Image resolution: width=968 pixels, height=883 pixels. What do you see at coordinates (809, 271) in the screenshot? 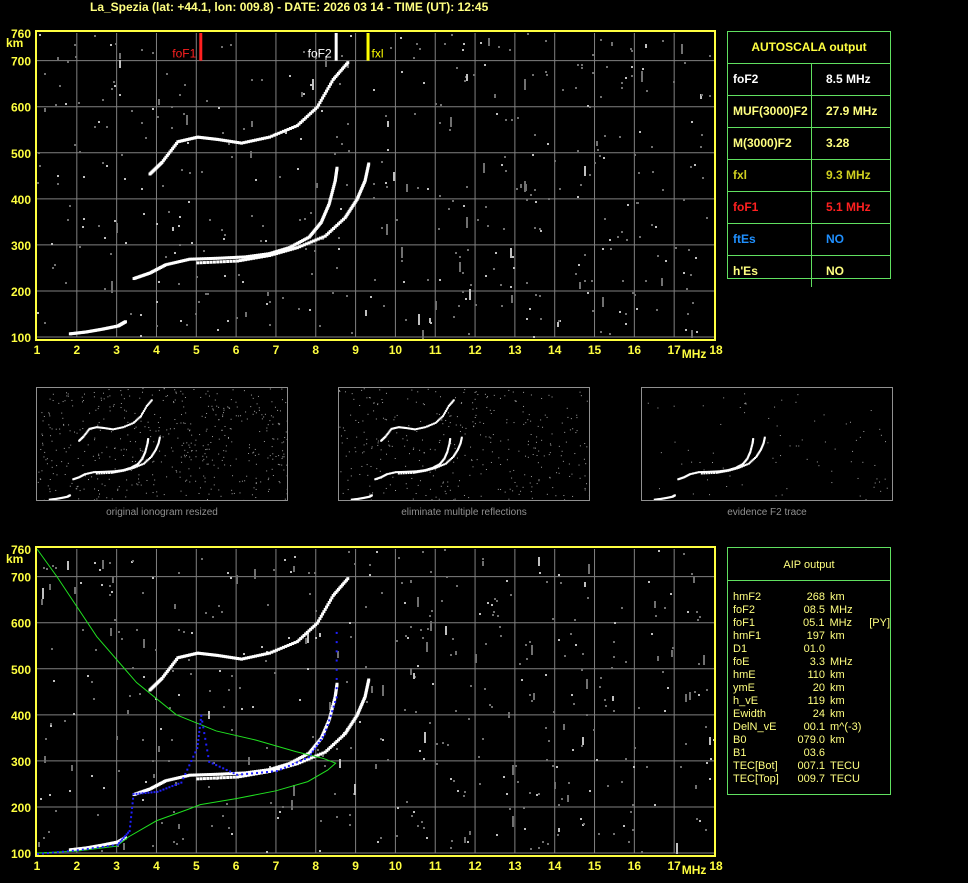
I see `autoscala-row: h'Es NO` at bounding box center [809, 271].